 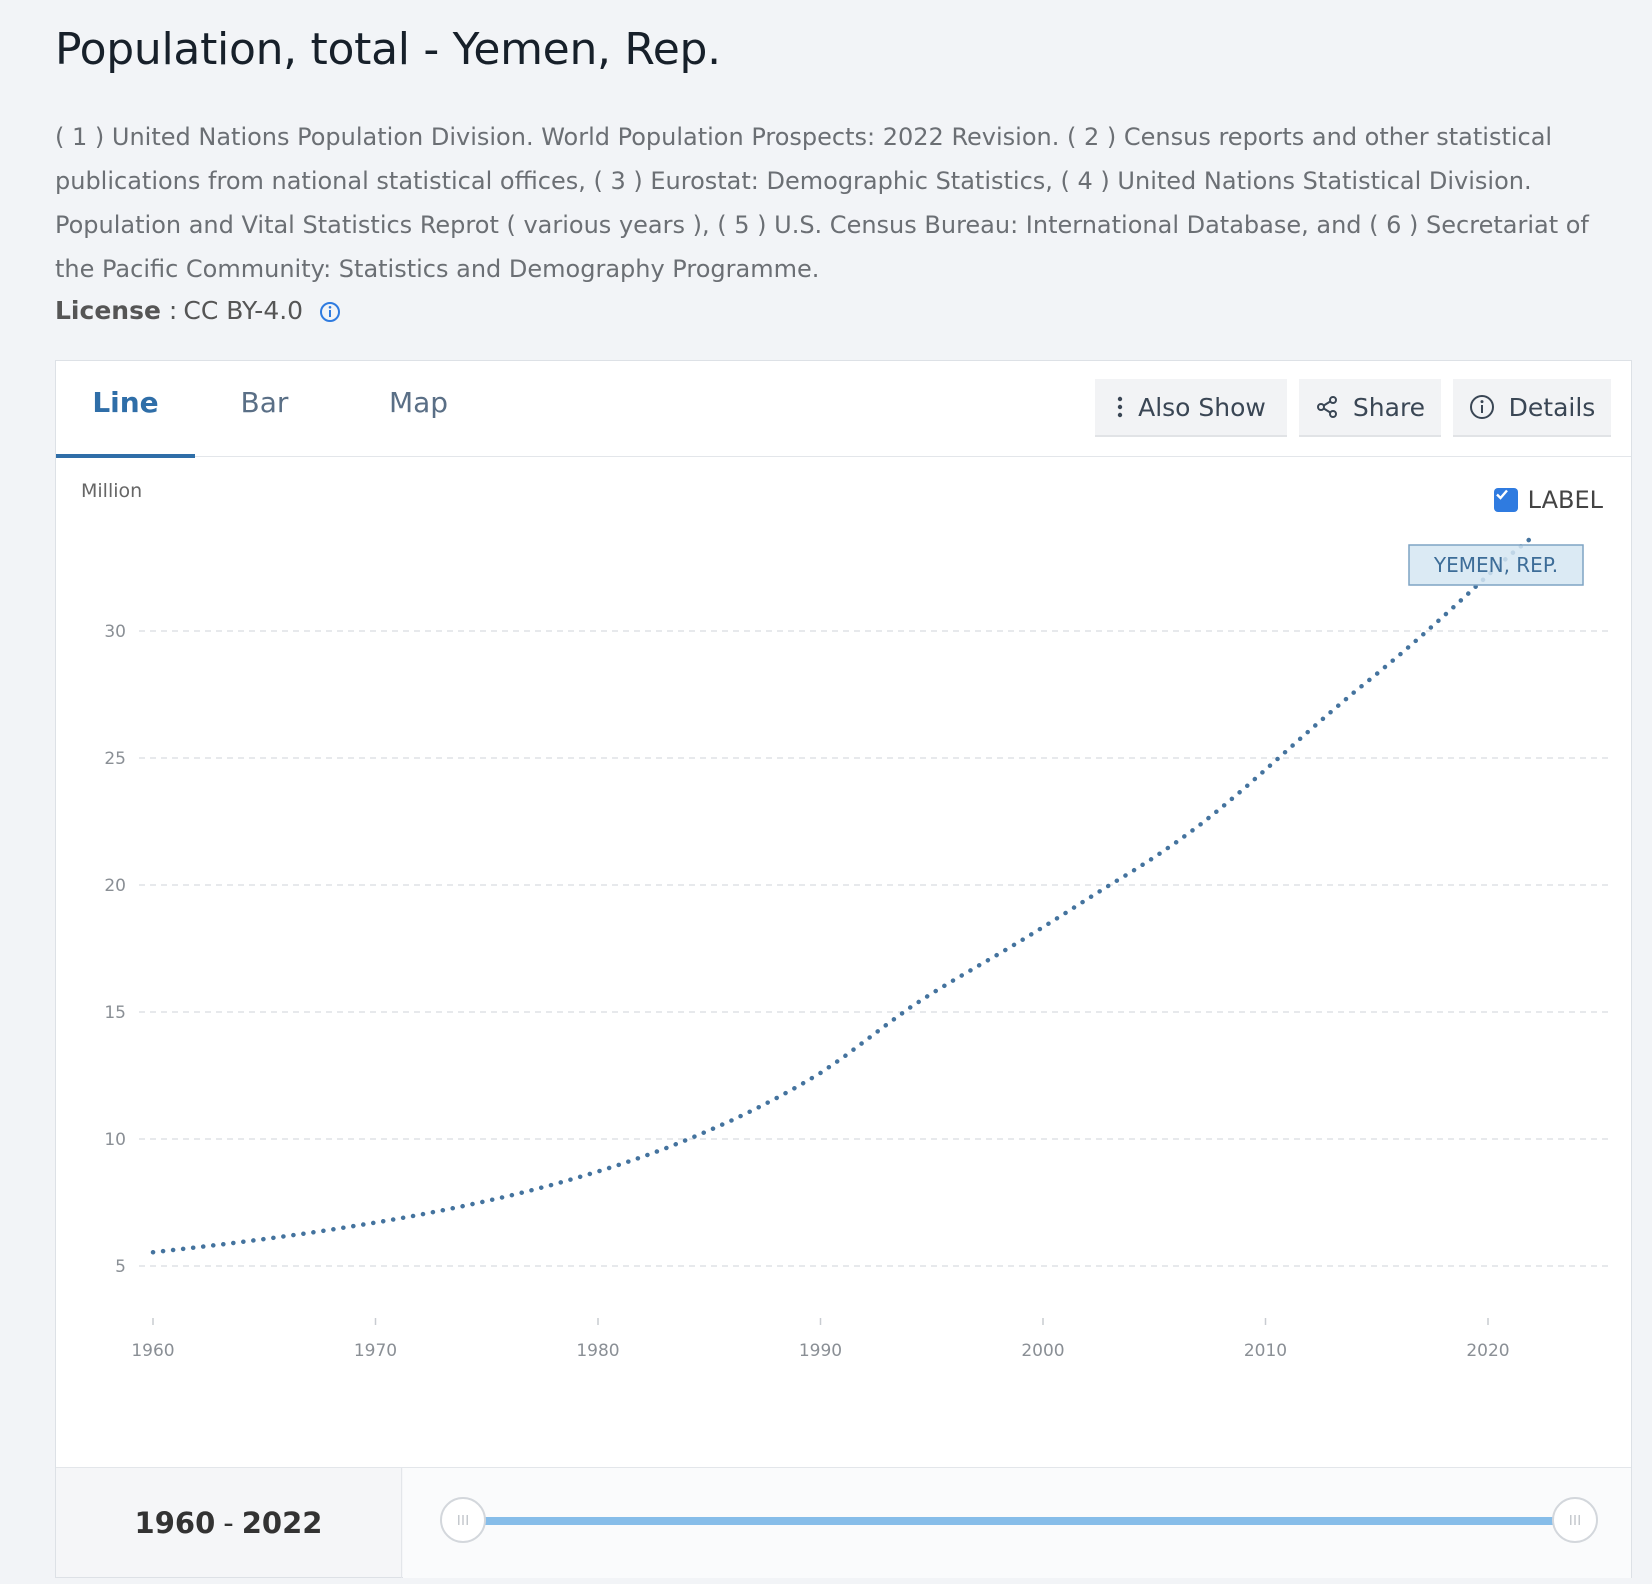 I want to click on x-tick-label: 2000, so click(x=1042, y=1351).